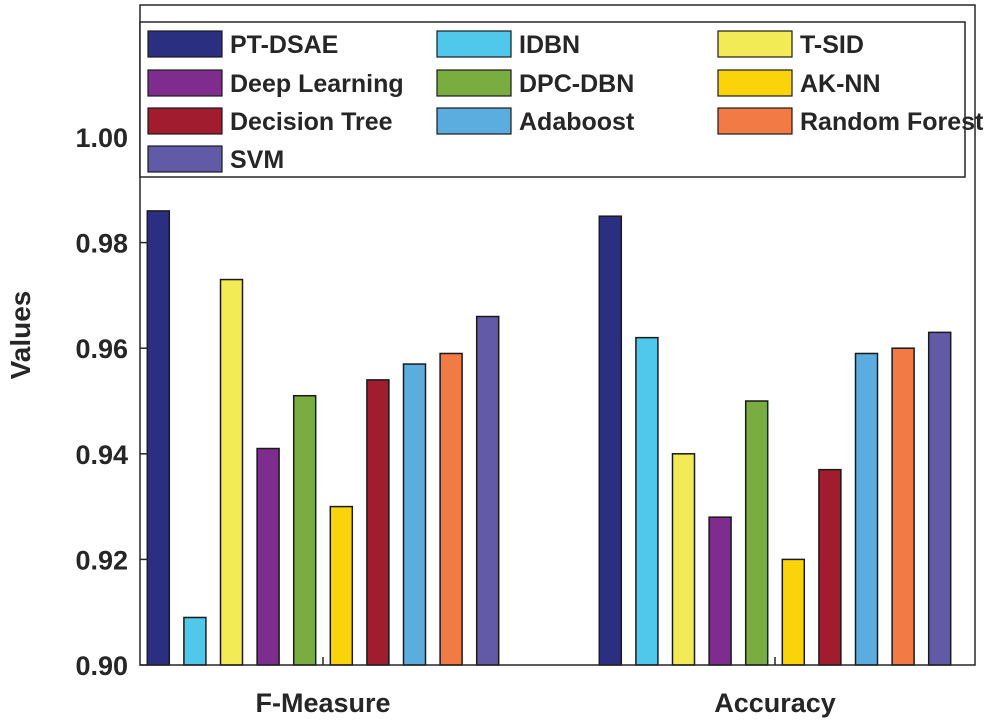 This screenshot has width=991, height=723. I want to click on bar-dpc-dbn-accuracy, so click(756, 533).